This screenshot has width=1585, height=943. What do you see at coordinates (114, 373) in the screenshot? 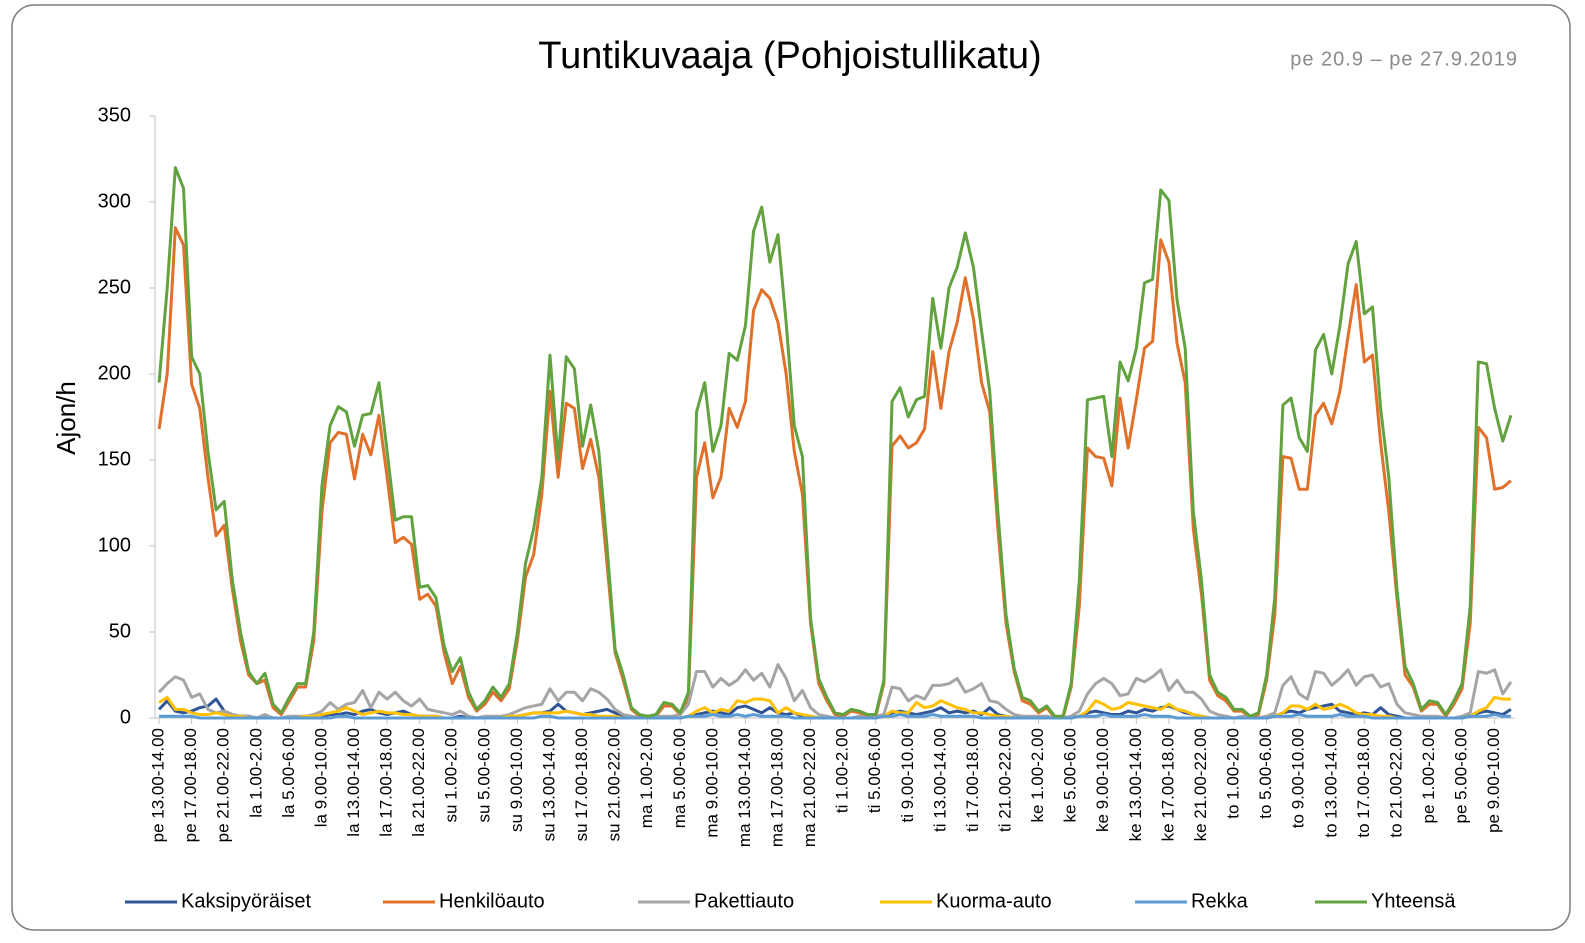
I see `y-tick-label: 200` at bounding box center [114, 373].